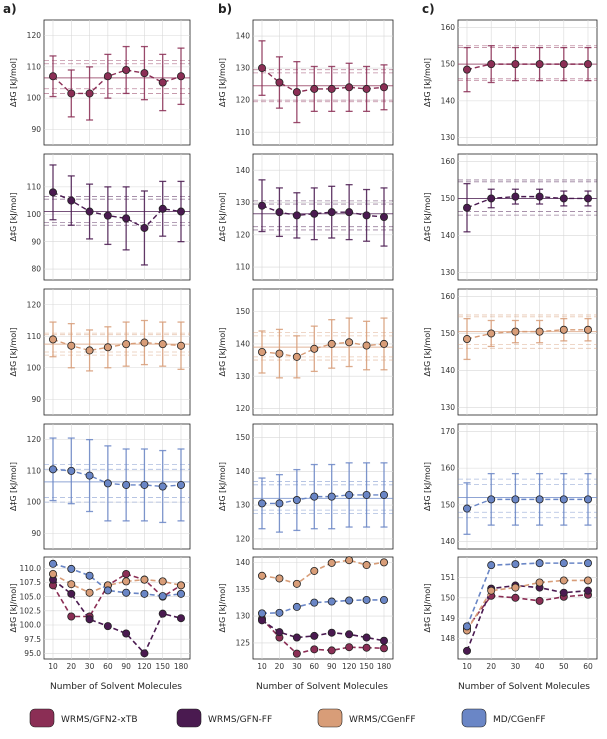 Image resolution: width=607 pixels, height=739 pixels. Describe the element at coordinates (448, 431) in the screenshot. I see `y-tick-label: 170` at that location.